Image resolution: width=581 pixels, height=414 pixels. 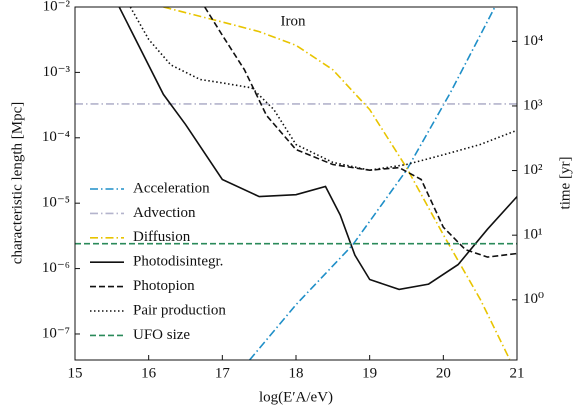 I want to click on x-tick-label: 21, so click(x=517, y=373).